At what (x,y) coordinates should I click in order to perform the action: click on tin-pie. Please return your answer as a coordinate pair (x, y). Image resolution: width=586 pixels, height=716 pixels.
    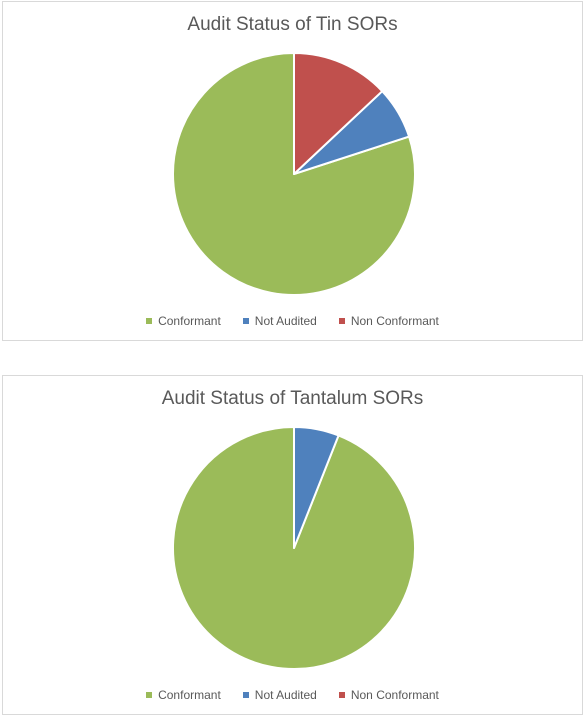
    Looking at the image, I should click on (294, 174).